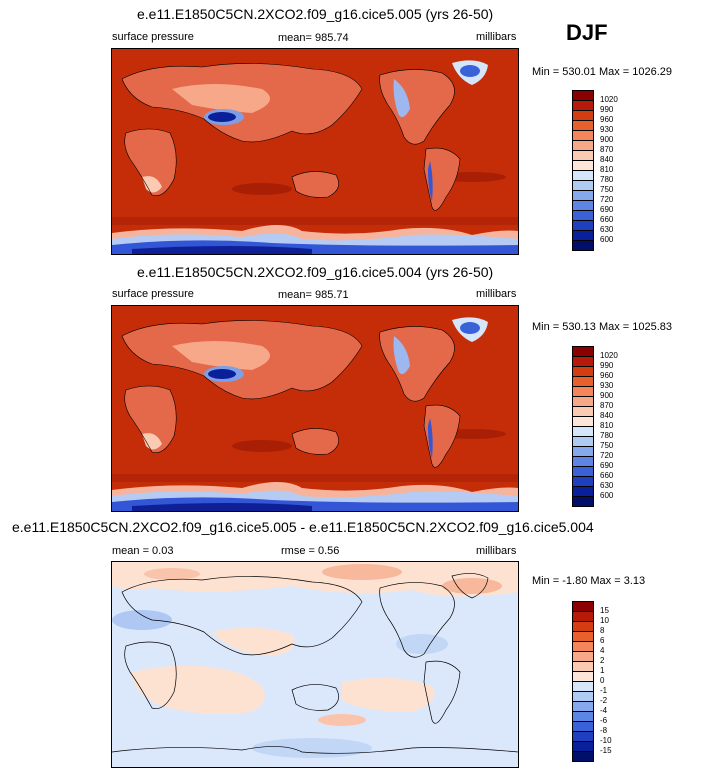 The image size is (710, 774). Describe the element at coordinates (602, 680) in the screenshot. I see `colorbar-tick-label: 0` at that location.